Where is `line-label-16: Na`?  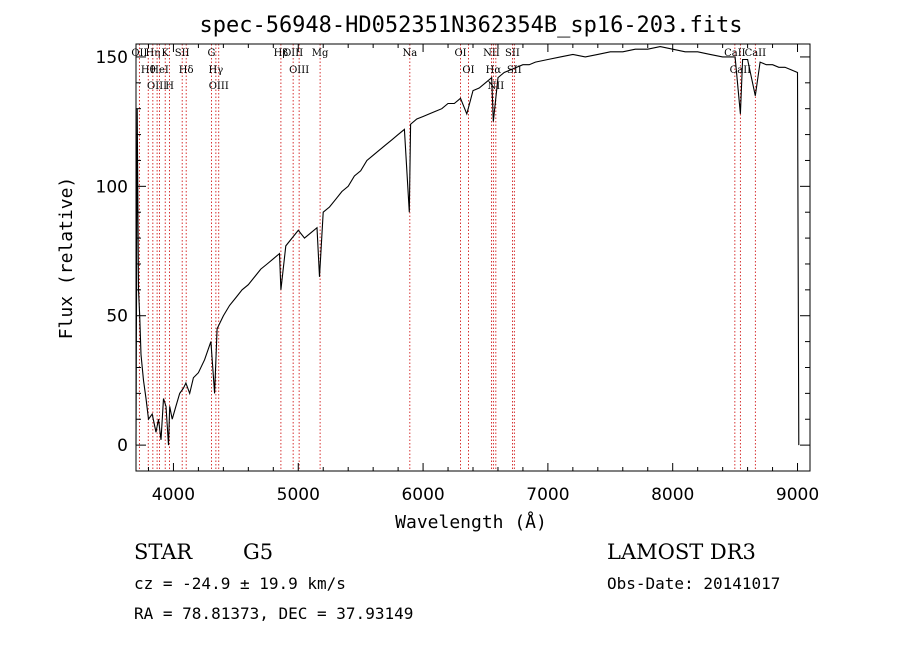 line-label-16: Na is located at coordinates (409, 53).